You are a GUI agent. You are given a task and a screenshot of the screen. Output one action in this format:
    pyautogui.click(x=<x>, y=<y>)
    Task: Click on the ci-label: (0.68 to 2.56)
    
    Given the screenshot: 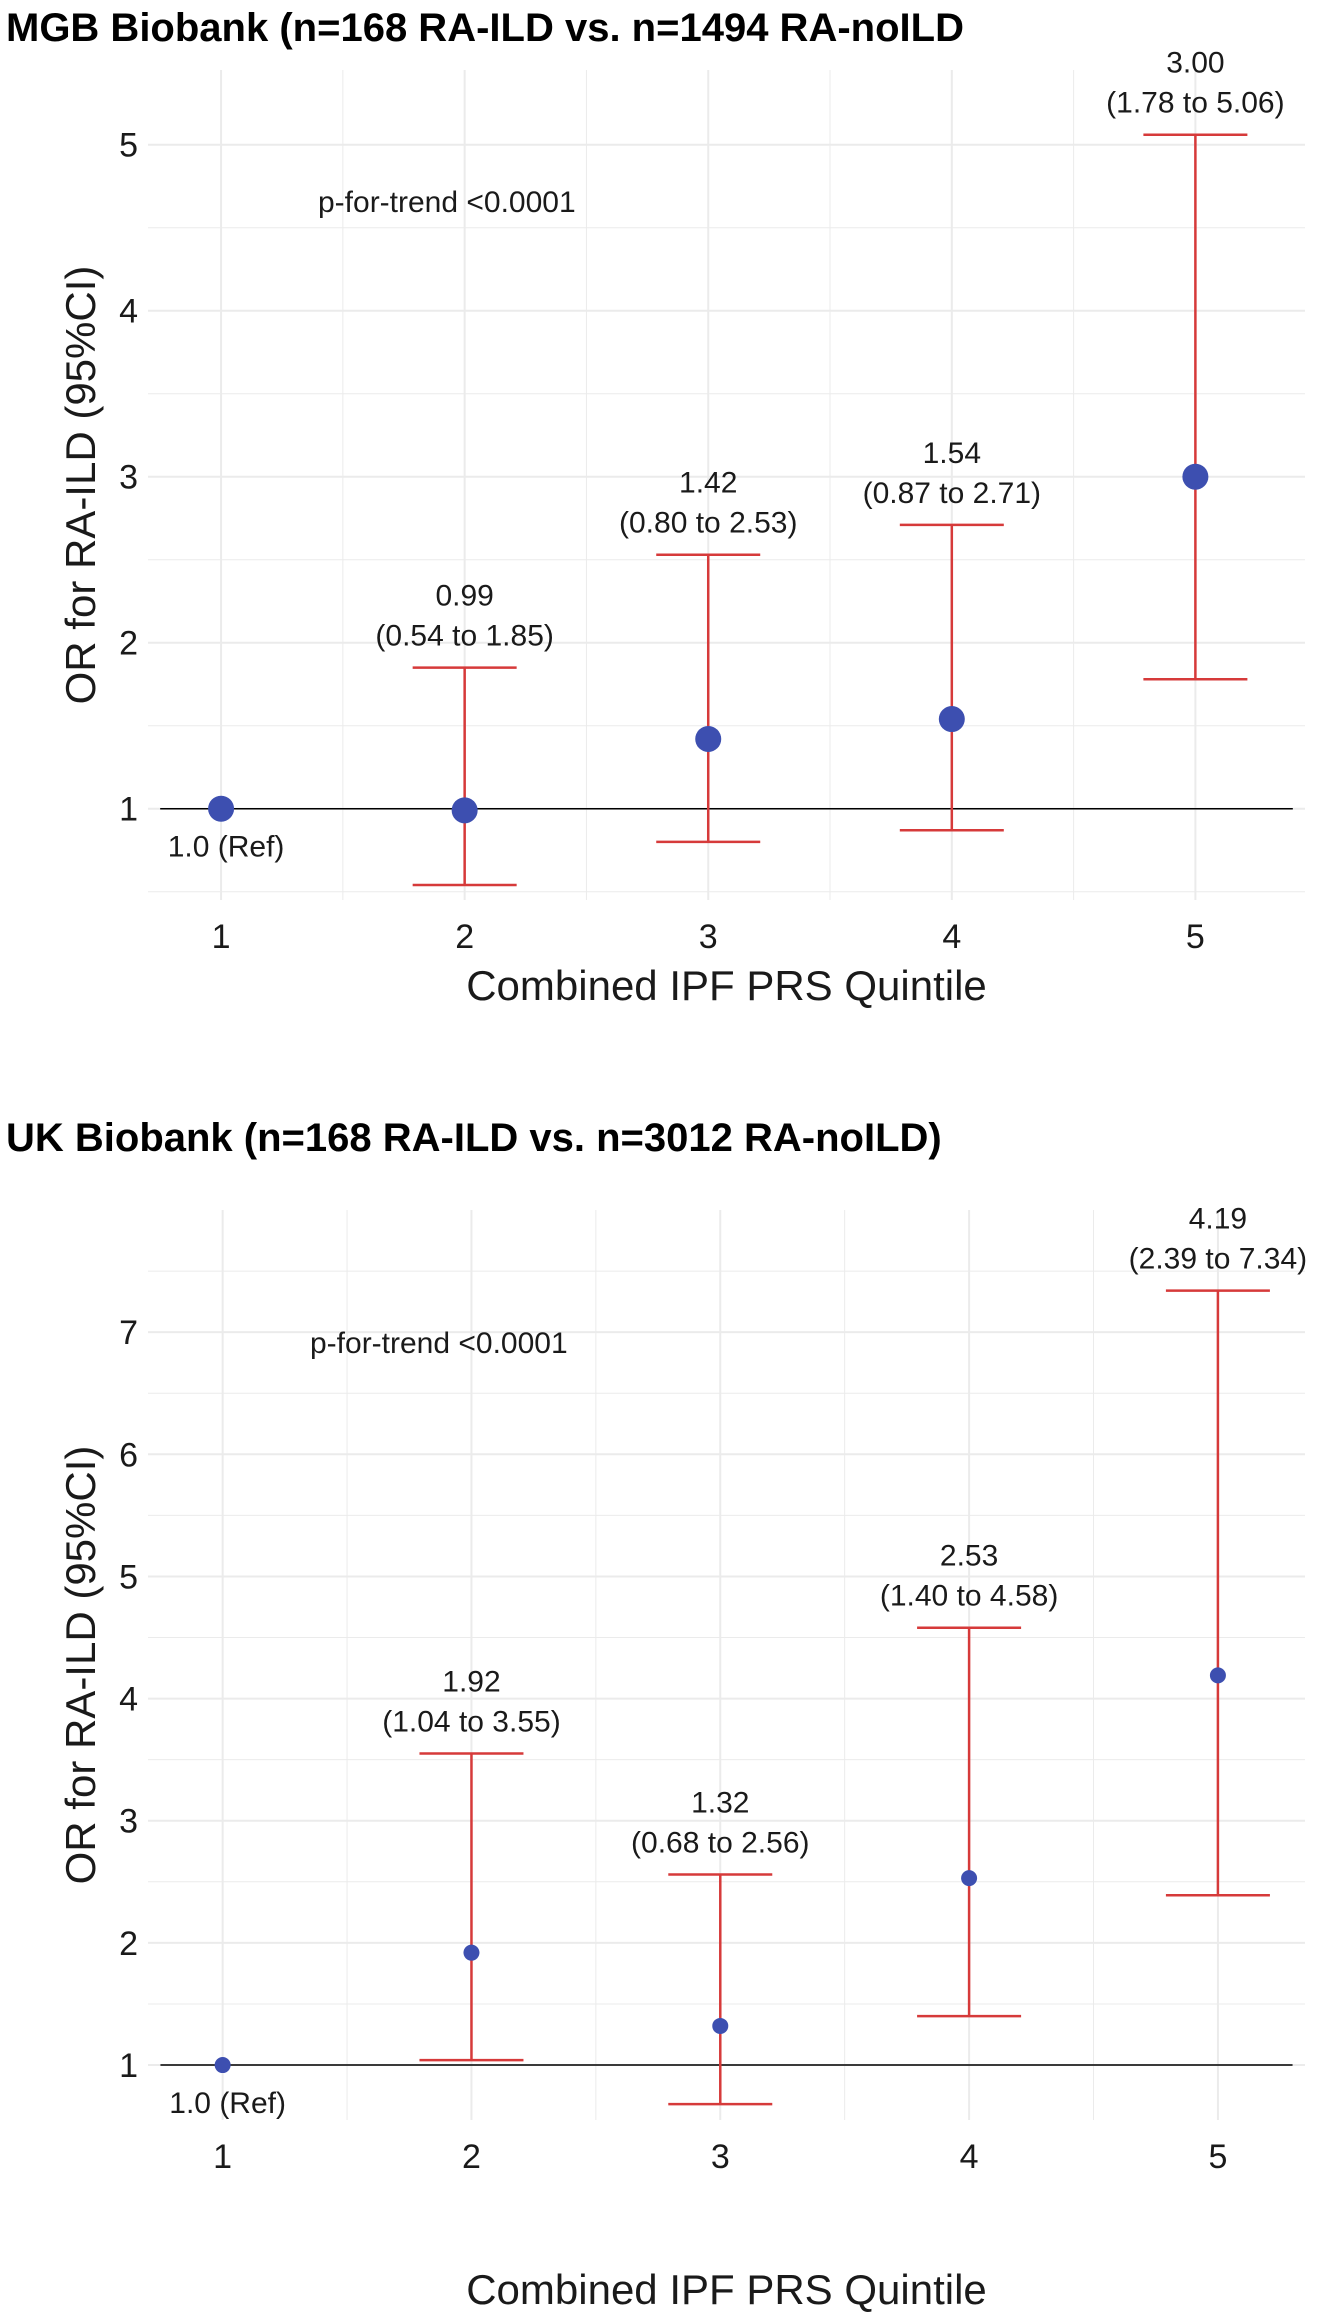 What is the action you would take?
    pyautogui.click(x=720, y=1842)
    